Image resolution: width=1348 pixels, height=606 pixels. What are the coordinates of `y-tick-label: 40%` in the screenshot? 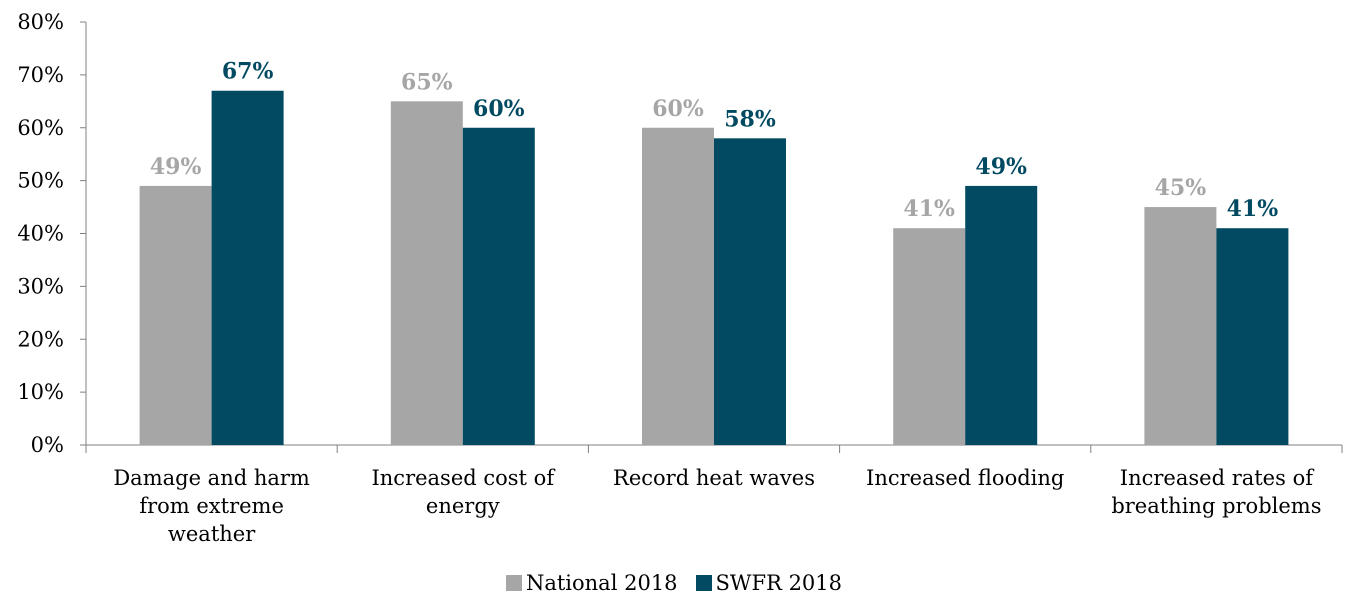 It's located at (40, 234).